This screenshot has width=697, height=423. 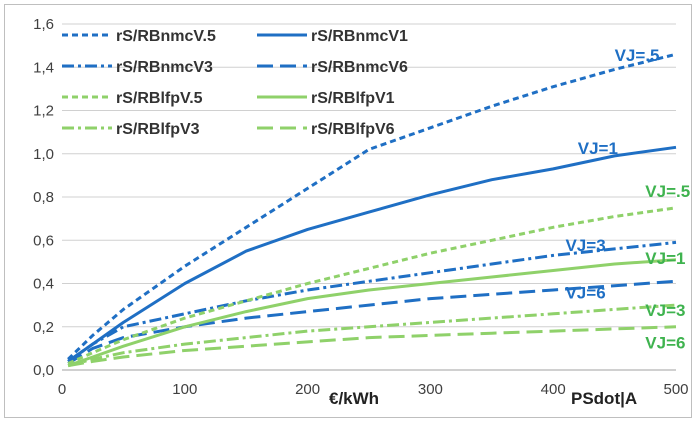 What do you see at coordinates (164, 67) in the screenshot?
I see `legend-label: rS/RBnmcV3` at bounding box center [164, 67].